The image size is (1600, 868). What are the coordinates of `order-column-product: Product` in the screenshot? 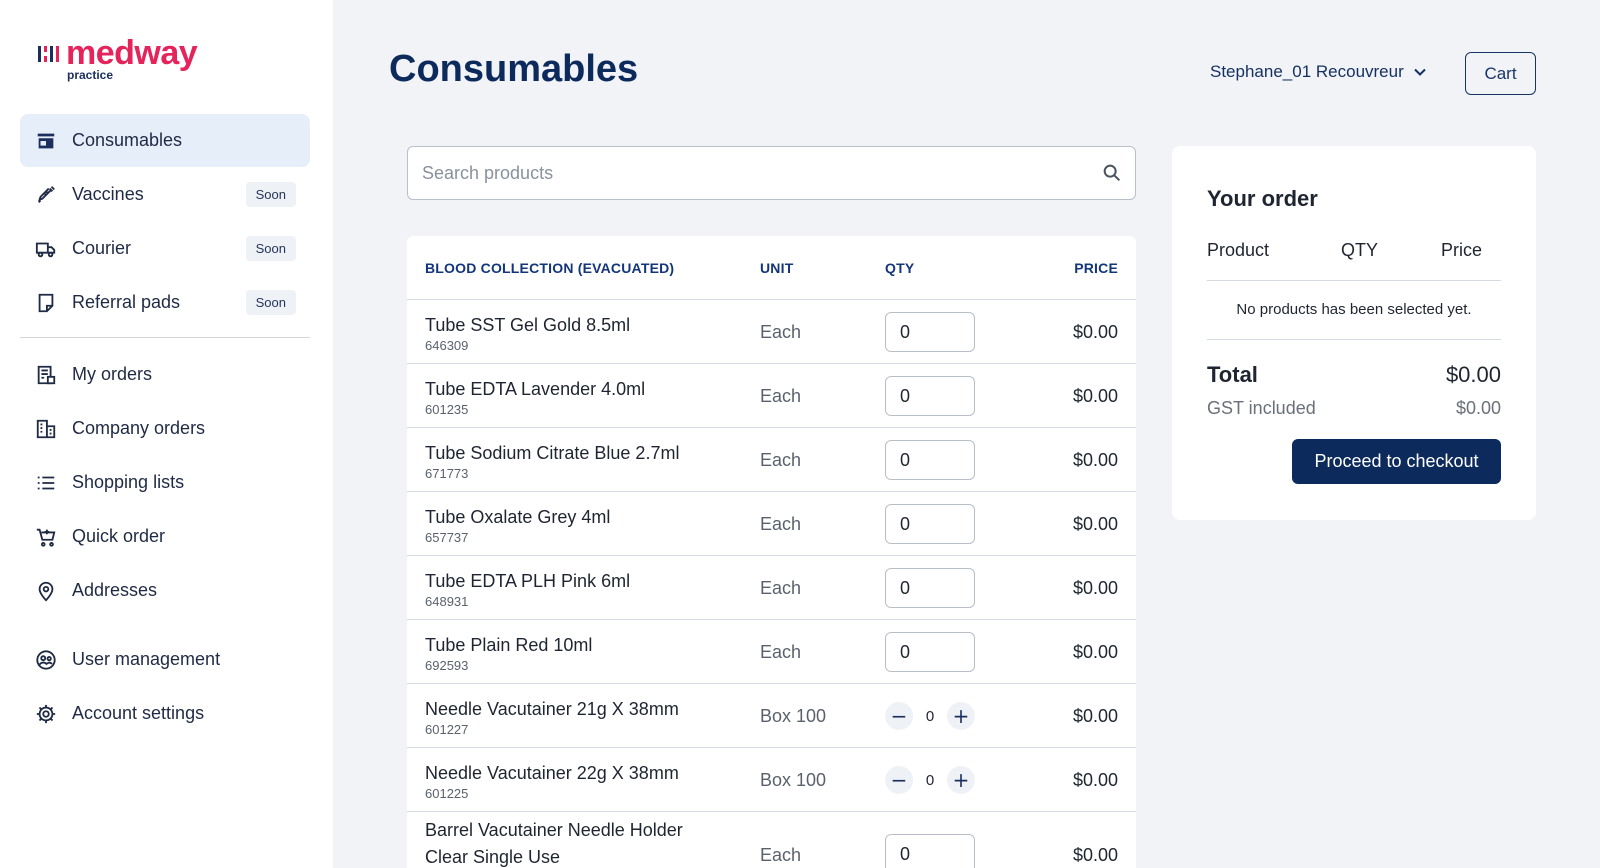 It's located at (1238, 250).